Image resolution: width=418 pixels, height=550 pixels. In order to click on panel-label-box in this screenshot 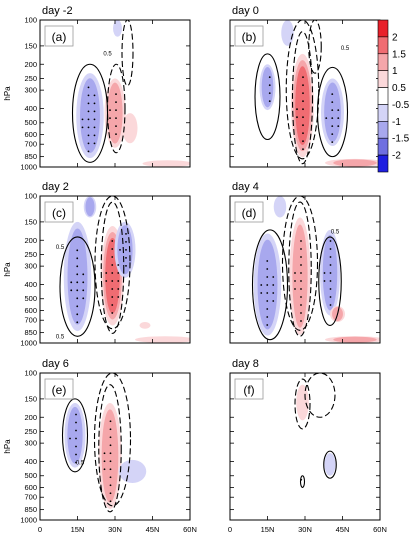, I will do `click(59, 389)`.